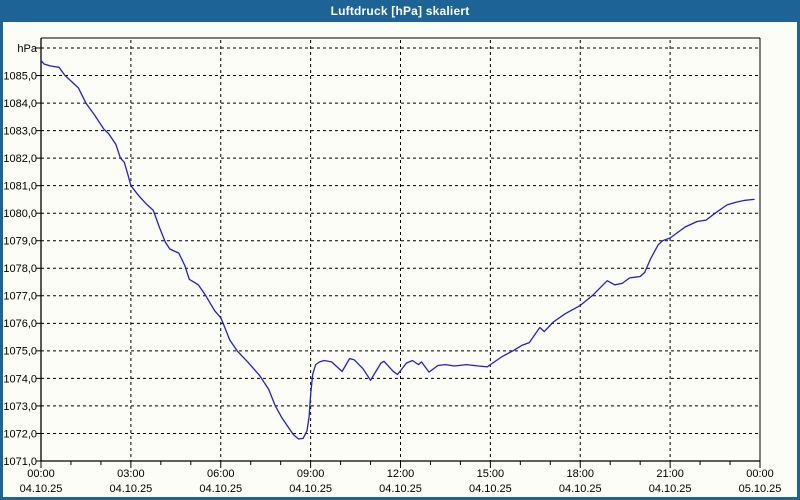  What do you see at coordinates (20, 379) in the screenshot?
I see `y-tick-label: 1074,0` at bounding box center [20, 379].